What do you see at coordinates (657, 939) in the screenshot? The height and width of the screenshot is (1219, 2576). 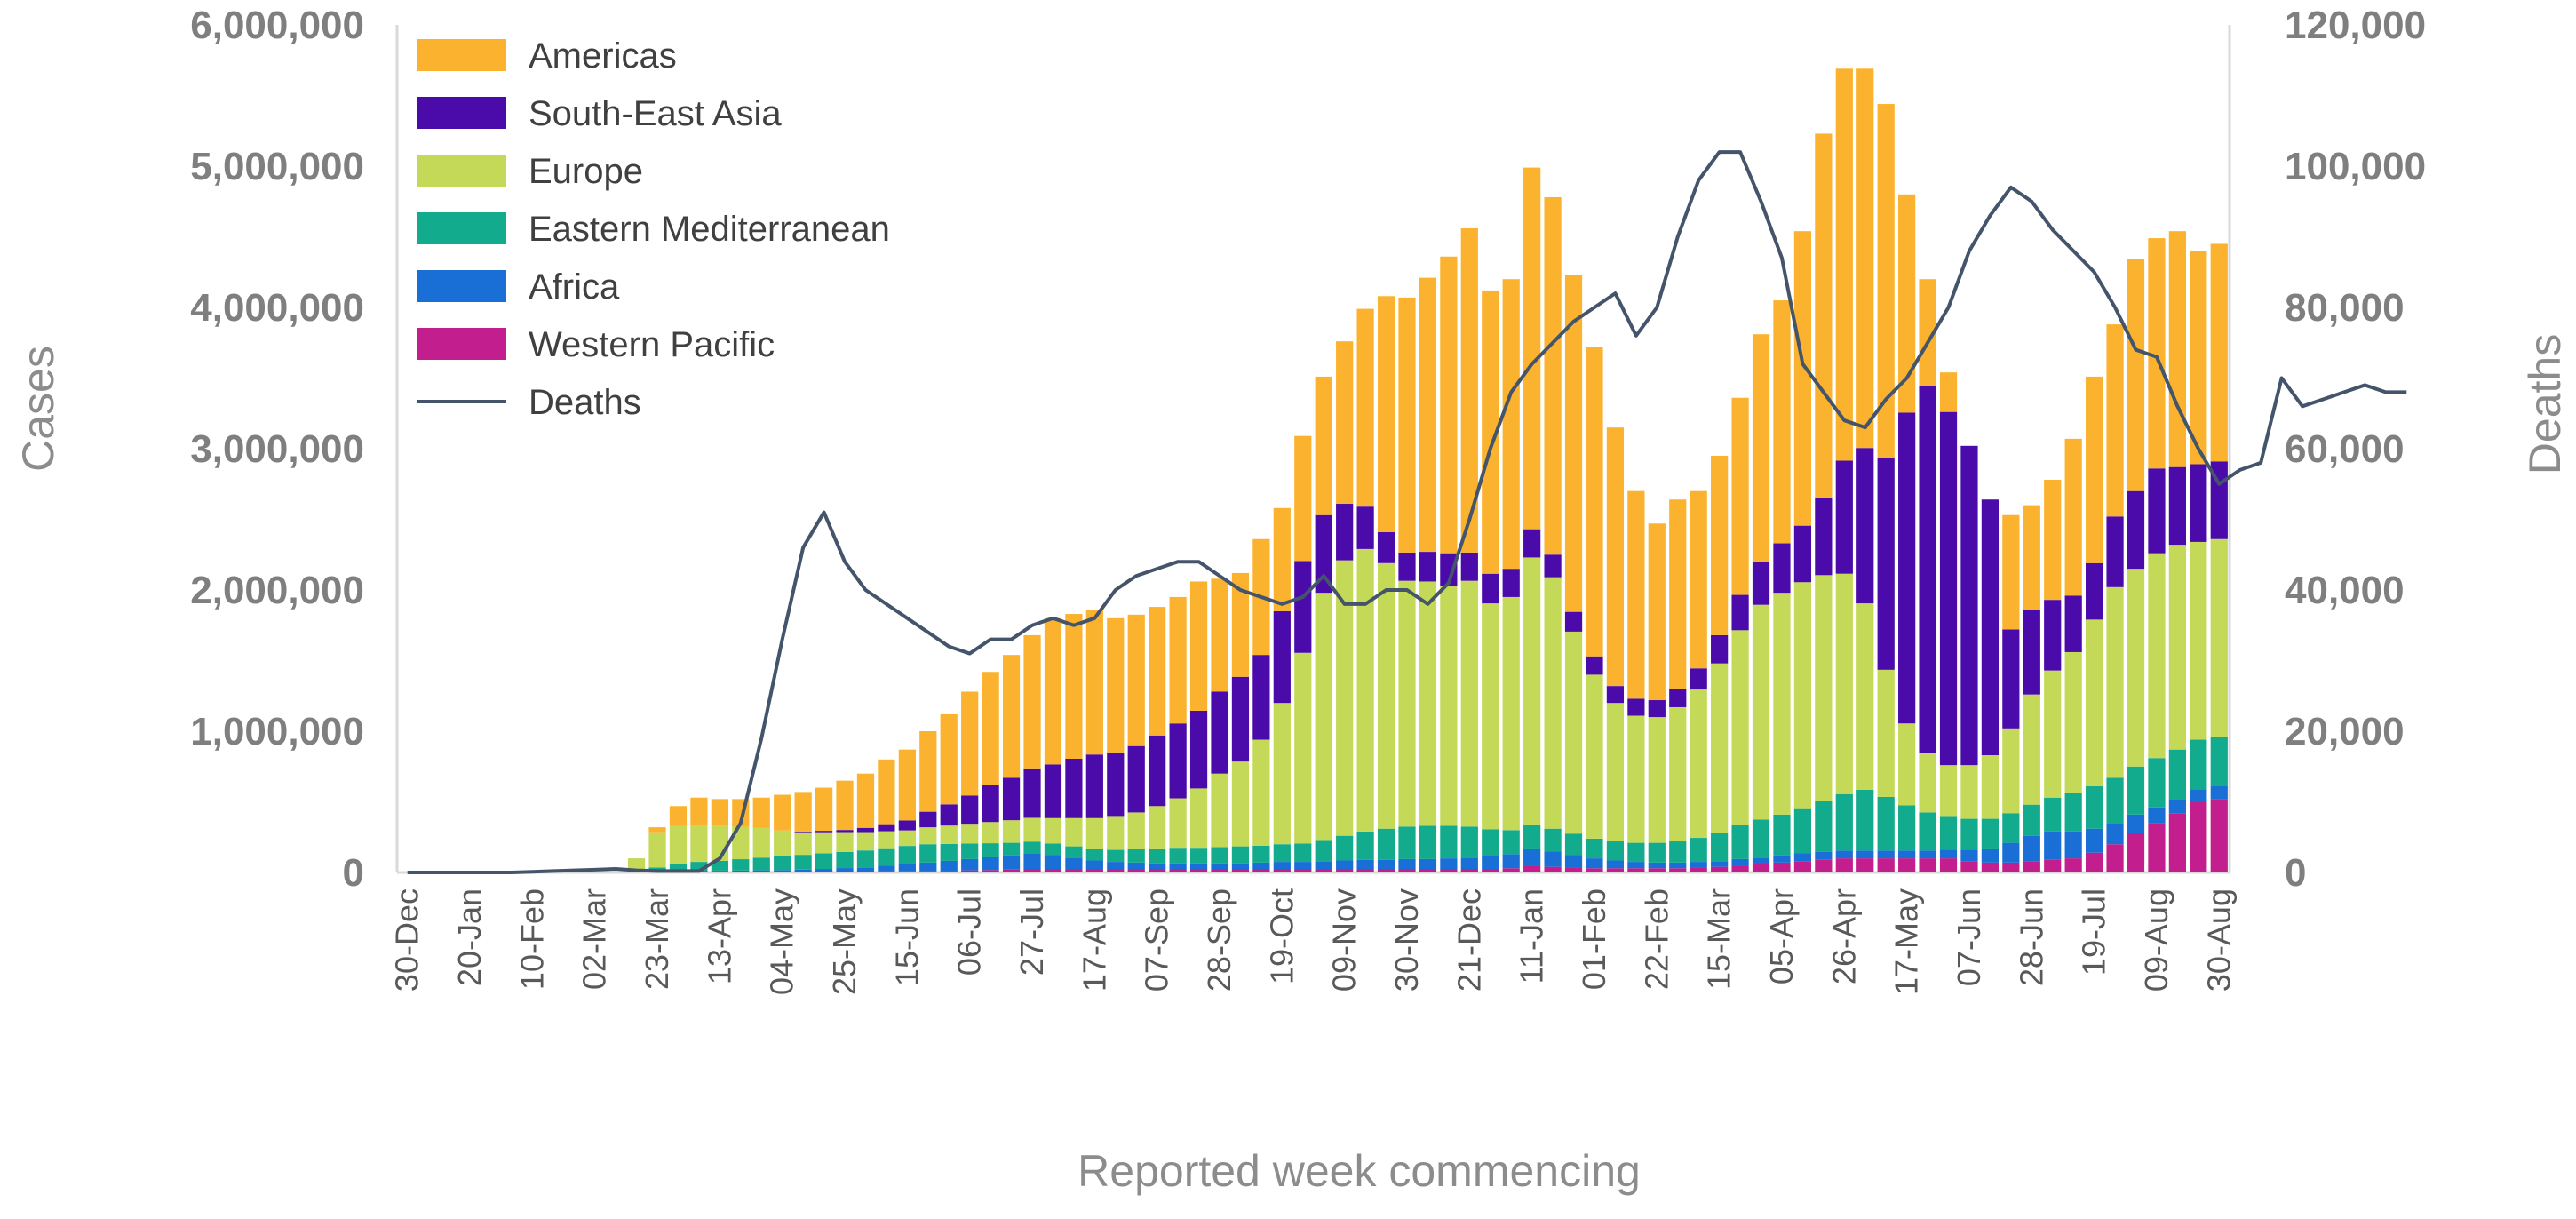 I see `x-tick-label: 23-Mar` at bounding box center [657, 939].